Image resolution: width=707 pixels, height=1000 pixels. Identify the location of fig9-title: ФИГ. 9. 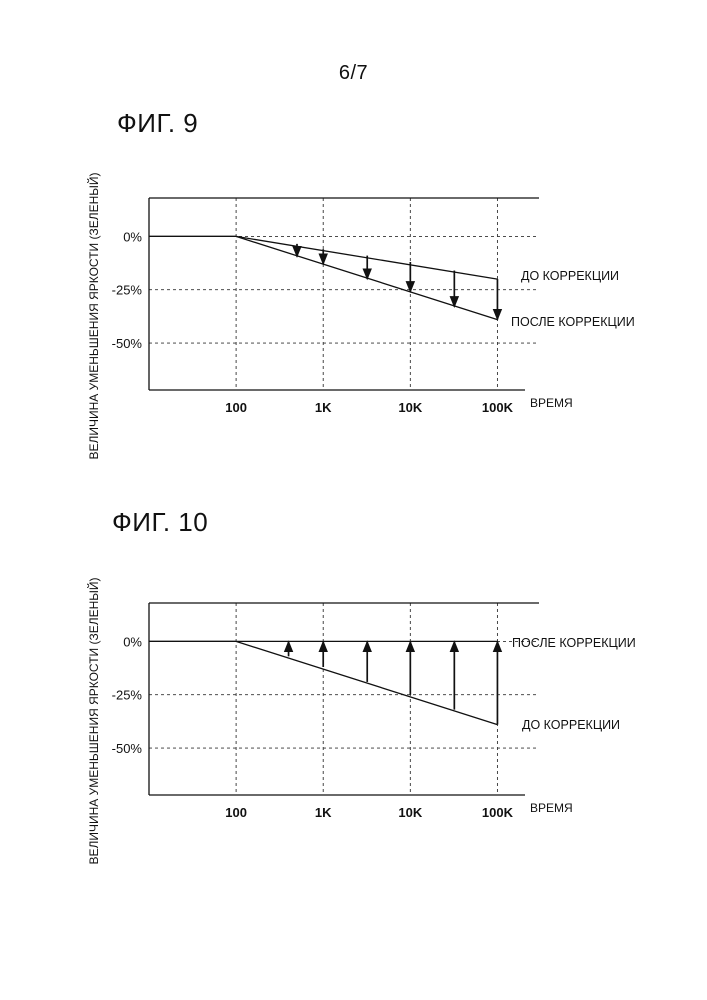
(158, 123).